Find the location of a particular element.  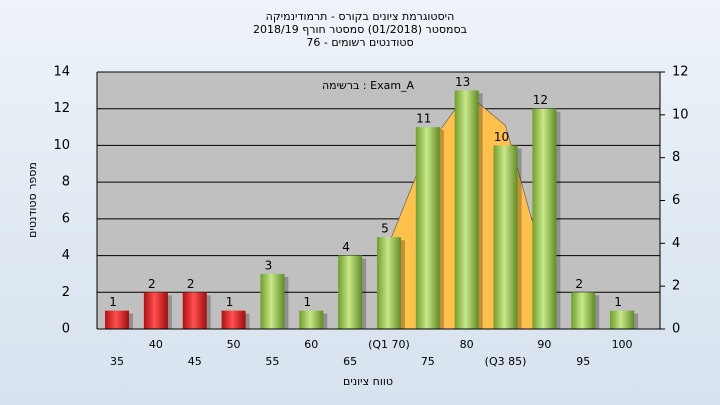

x-tick-label: 75 is located at coordinates (428, 361).